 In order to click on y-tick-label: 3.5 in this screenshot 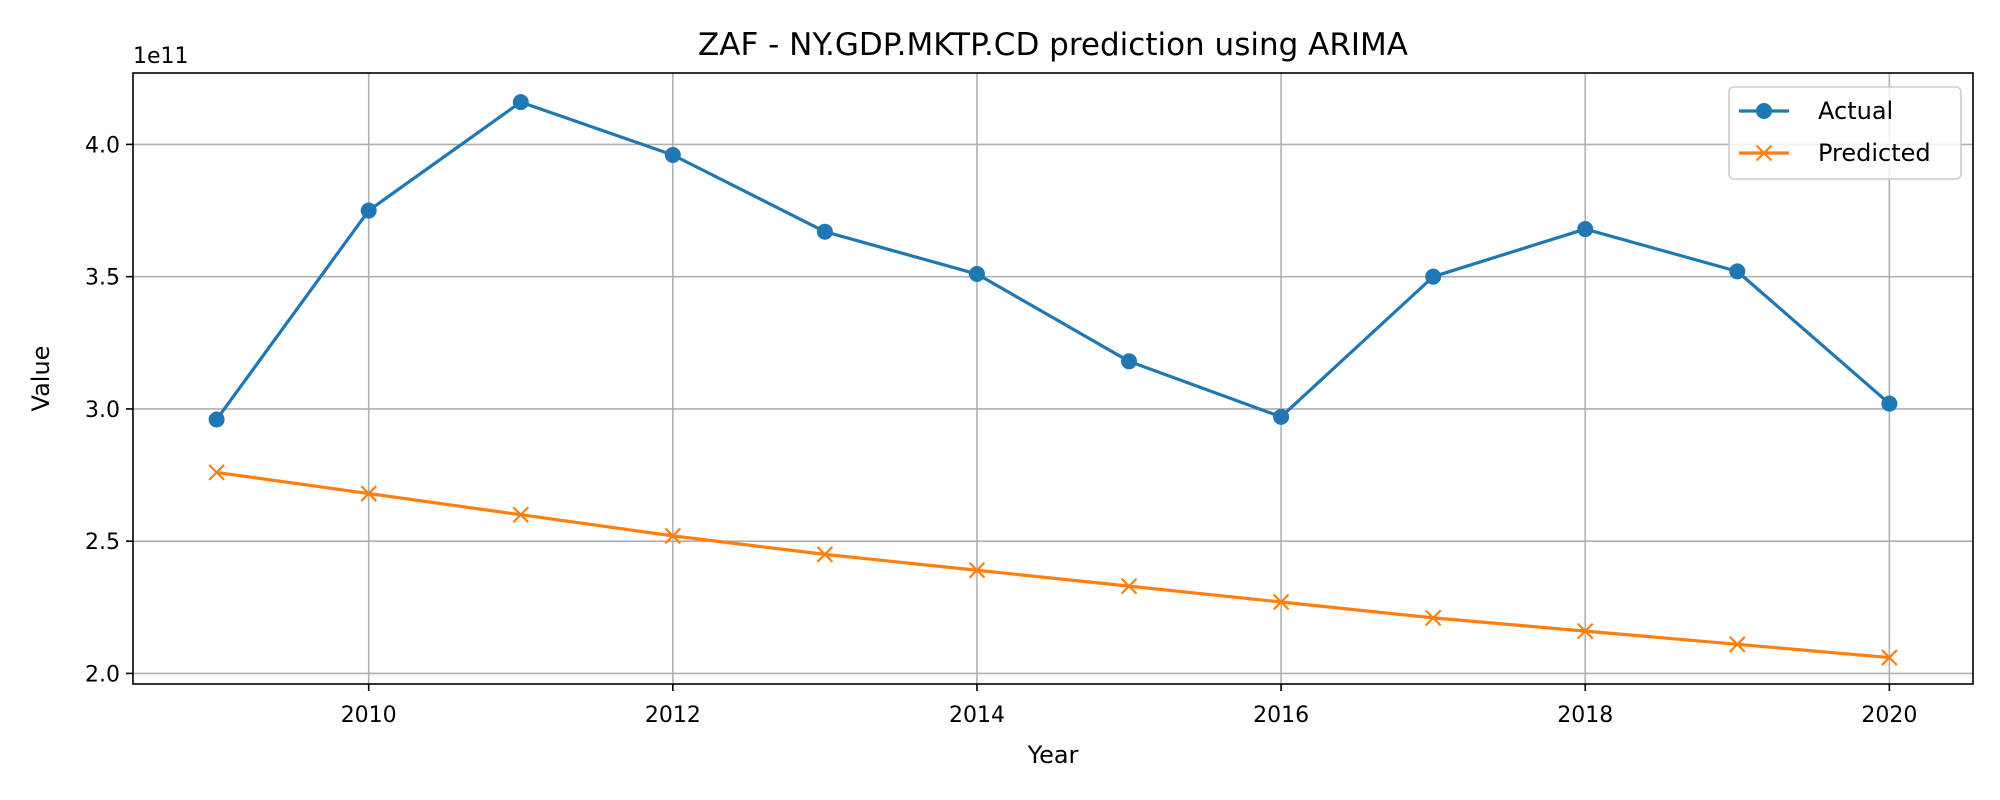, I will do `click(102, 278)`.